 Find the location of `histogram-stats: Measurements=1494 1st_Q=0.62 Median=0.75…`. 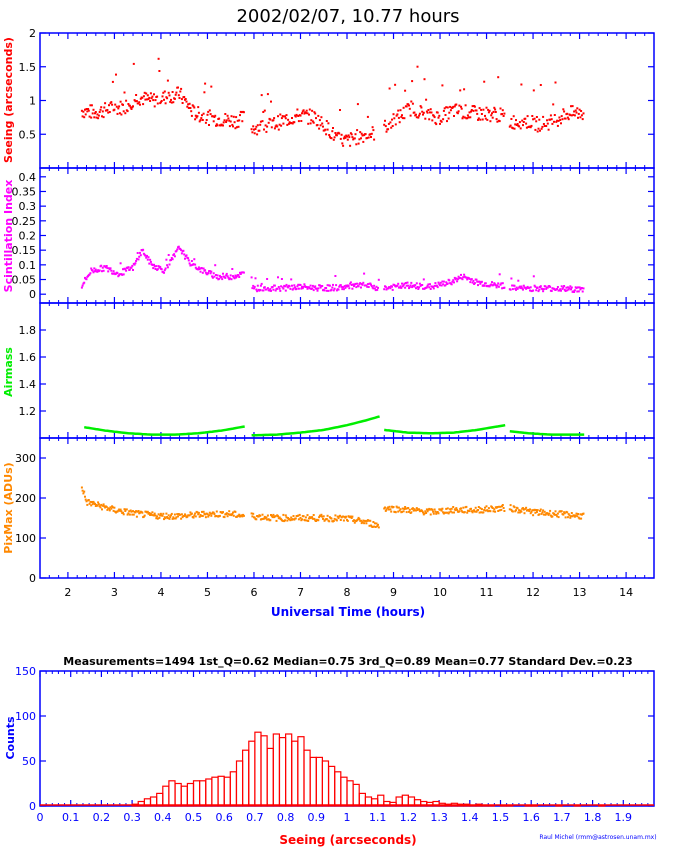

histogram-stats: Measurements=1494 1st_Q=0.62 Median=0.75… is located at coordinates (347, 661).